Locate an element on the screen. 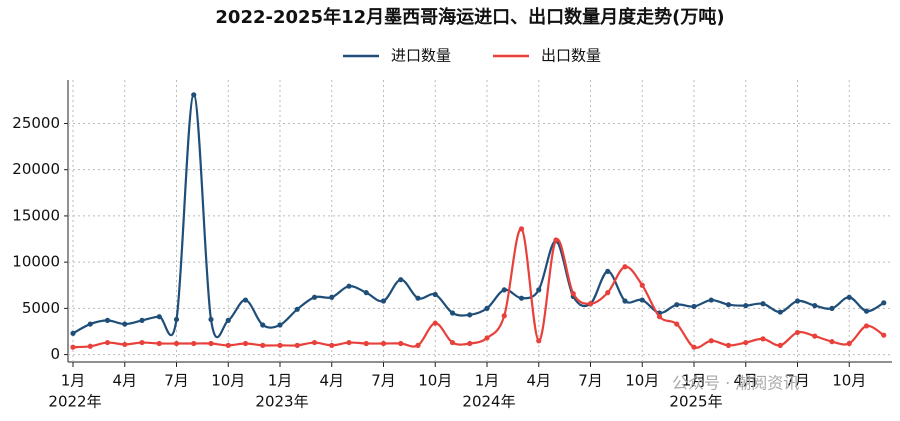 The image size is (900, 421). y-tick-label: 15000 is located at coordinates (36, 215).